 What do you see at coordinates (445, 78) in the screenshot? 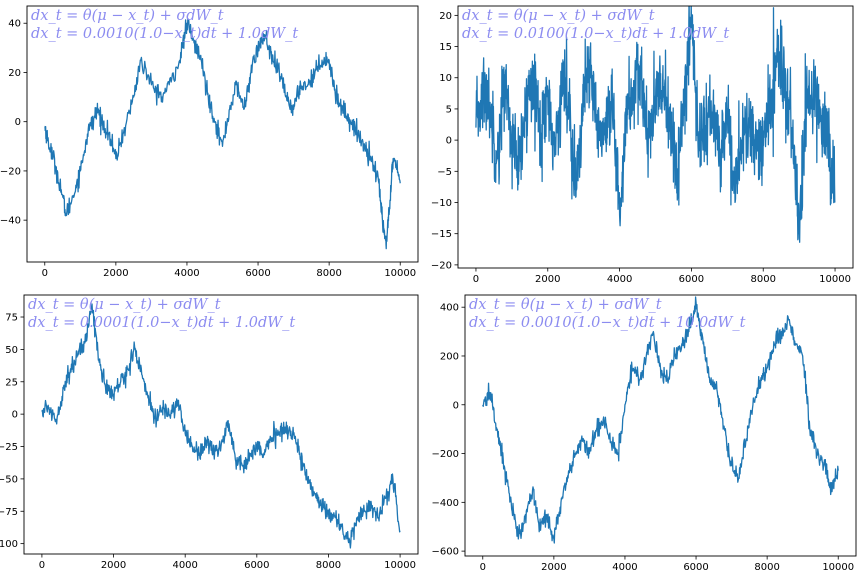
I see `y-tick-label: 10` at bounding box center [445, 78].